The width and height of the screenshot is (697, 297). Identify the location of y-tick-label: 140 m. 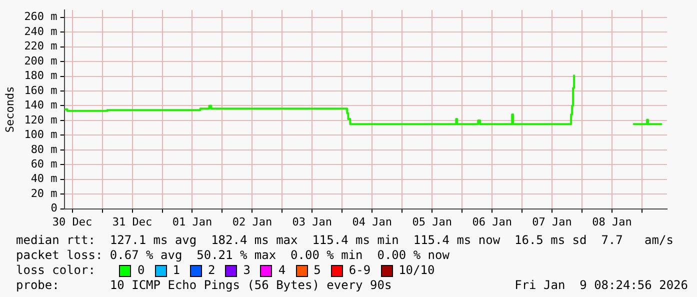
(41, 105).